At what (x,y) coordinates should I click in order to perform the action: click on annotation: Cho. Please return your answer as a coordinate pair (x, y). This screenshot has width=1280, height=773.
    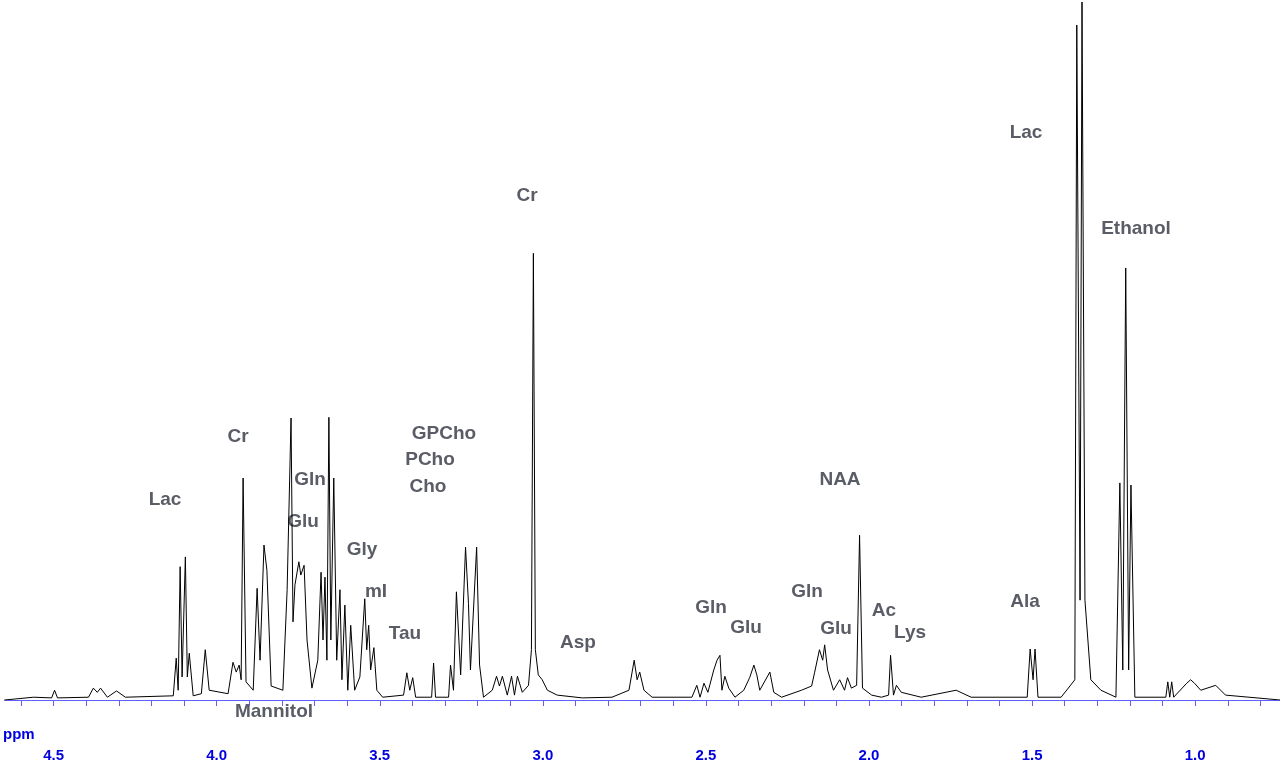
    Looking at the image, I should click on (428, 485).